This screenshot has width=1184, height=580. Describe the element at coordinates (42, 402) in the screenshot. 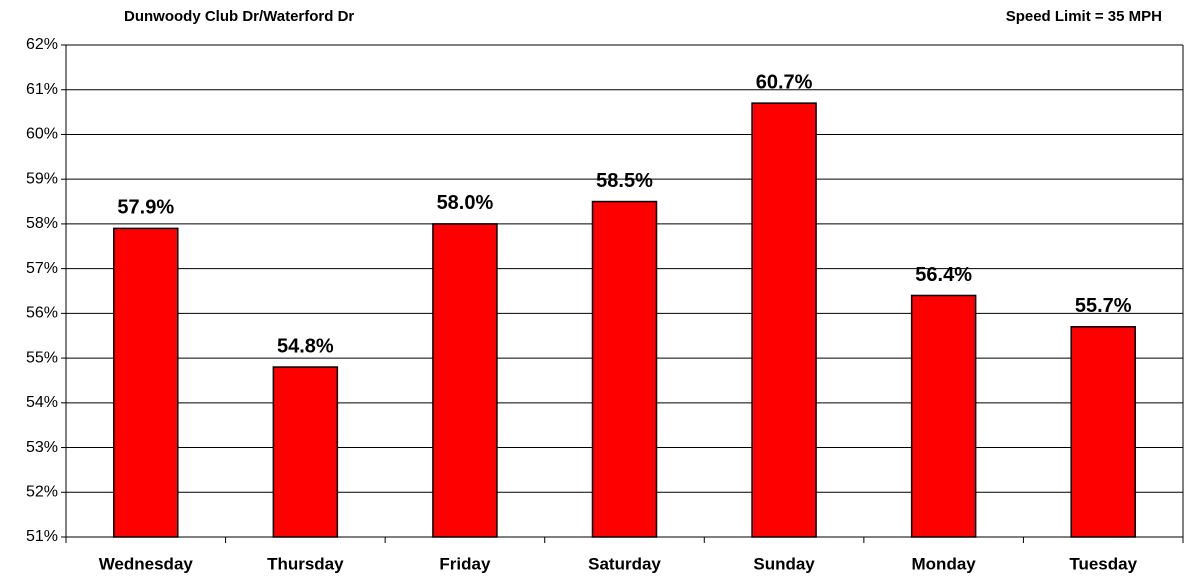

I see `y-tick-label: 54%` at that location.